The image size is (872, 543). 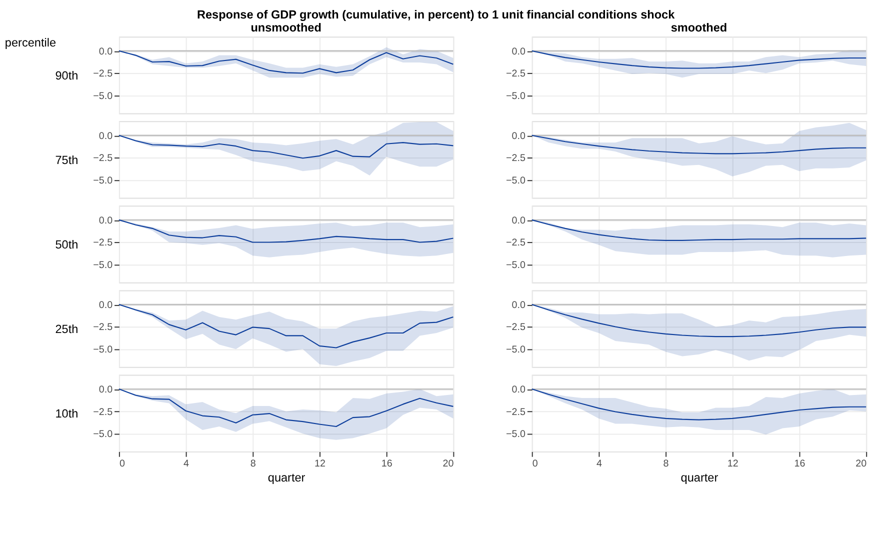 What do you see at coordinates (66, 245) in the screenshot?
I see `y-axis-title: 50th` at bounding box center [66, 245].